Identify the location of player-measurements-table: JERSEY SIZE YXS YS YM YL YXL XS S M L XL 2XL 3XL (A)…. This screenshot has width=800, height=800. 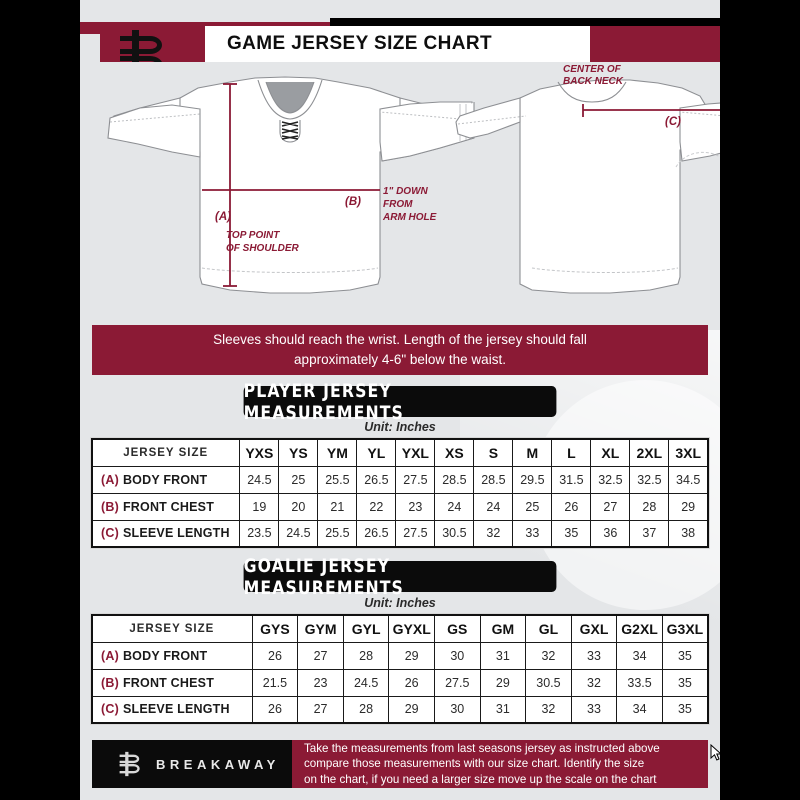
(400, 493).